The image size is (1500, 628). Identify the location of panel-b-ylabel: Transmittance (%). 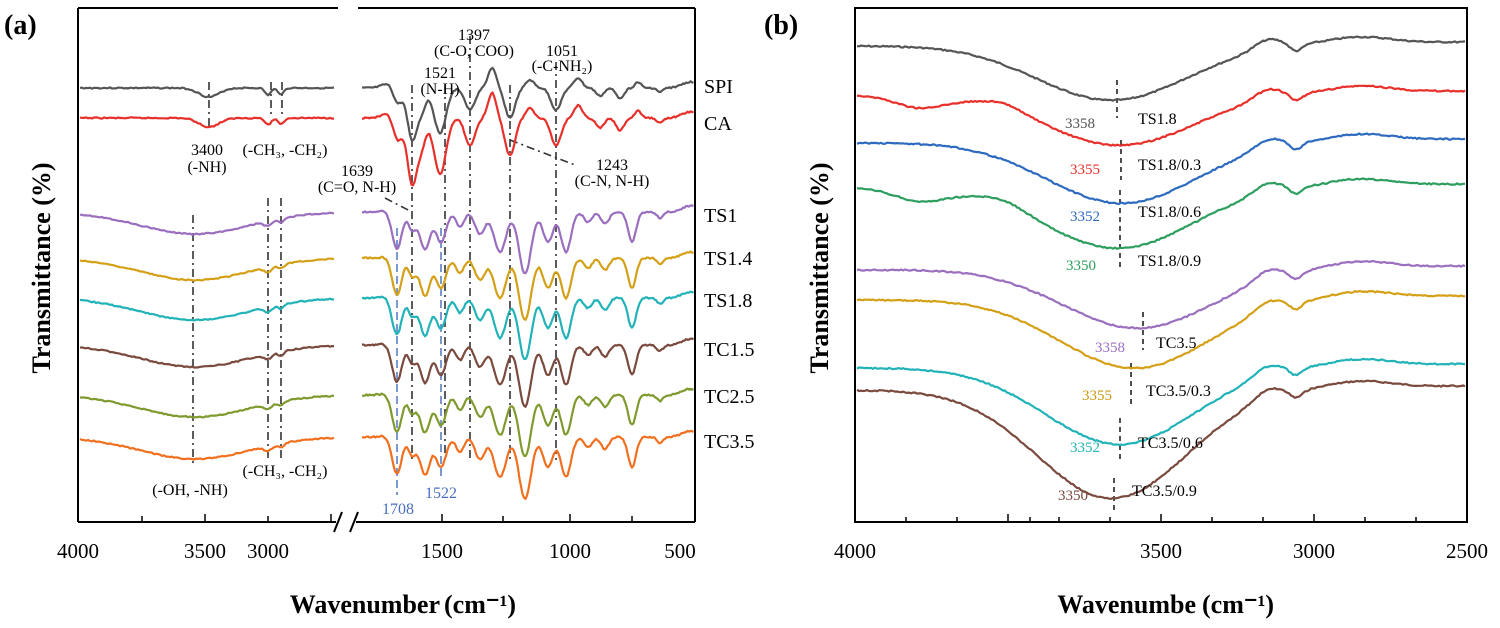
(819, 267).